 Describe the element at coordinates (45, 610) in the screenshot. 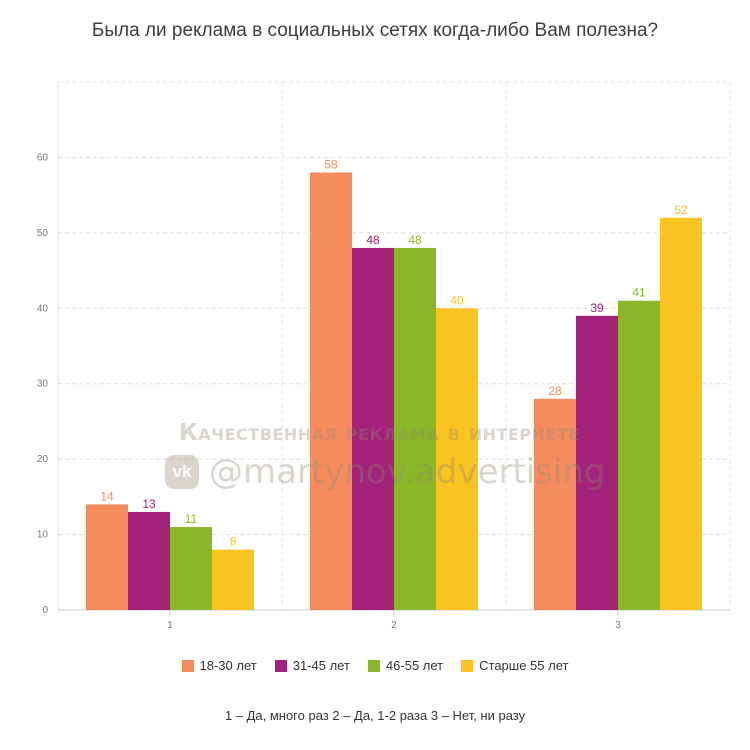

I see `y-tick-label: 0` at that location.